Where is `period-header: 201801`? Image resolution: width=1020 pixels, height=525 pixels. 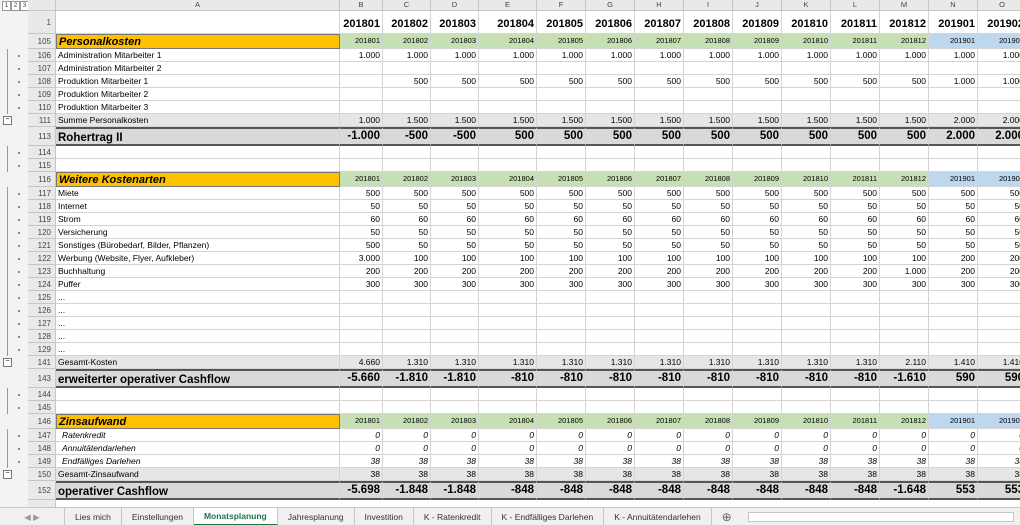 period-header: 201801 is located at coordinates (361, 22).